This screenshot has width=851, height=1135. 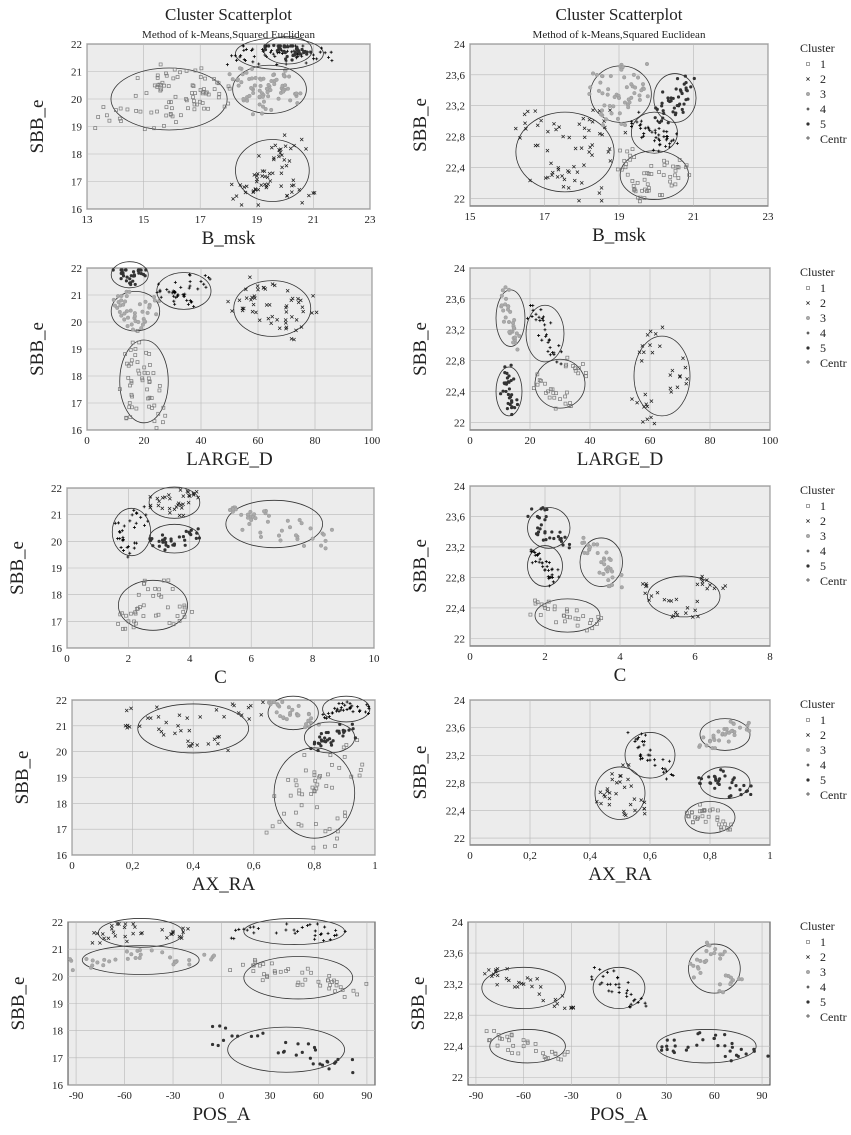 What do you see at coordinates (456, 168) in the screenshot?
I see `y-tick-label: 22,4` at bounding box center [456, 168].